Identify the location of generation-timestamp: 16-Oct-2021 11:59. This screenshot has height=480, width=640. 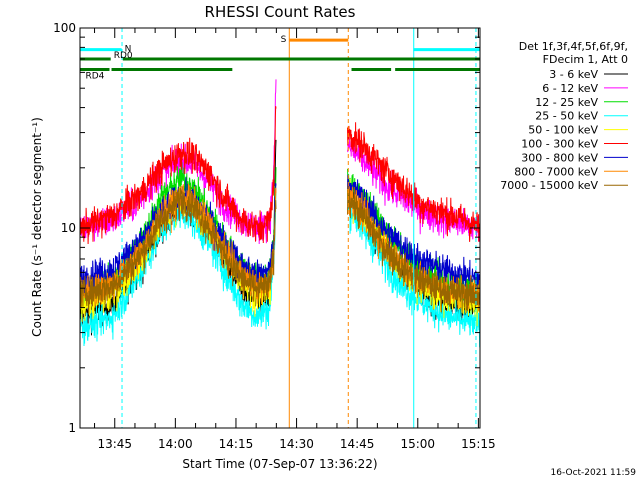
(594, 473).